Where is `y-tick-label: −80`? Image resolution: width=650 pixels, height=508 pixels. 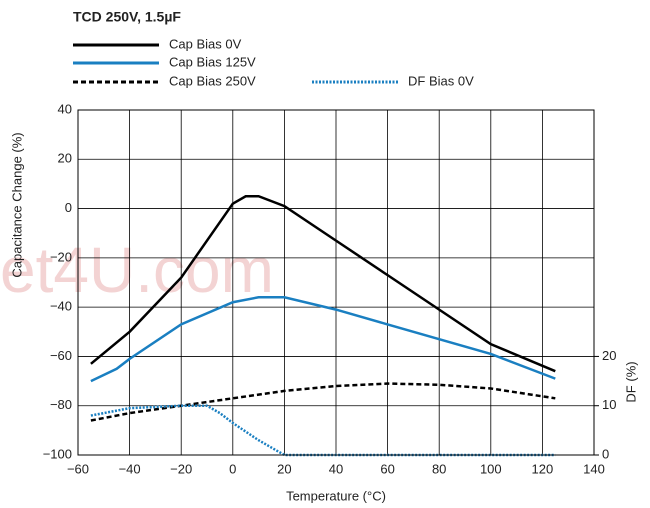
y-tick-label: −80 is located at coordinates (61, 404).